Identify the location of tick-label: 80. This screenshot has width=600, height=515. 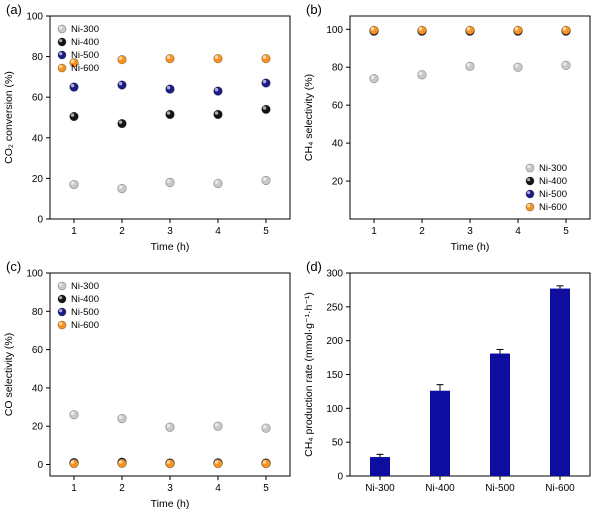
(338, 68).